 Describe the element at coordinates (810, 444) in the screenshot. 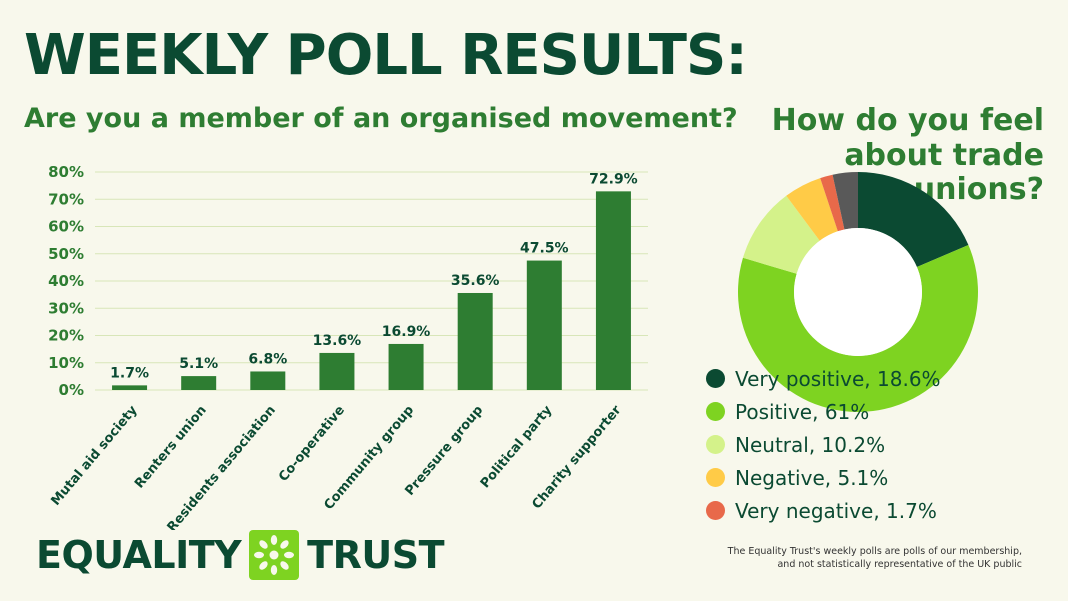

I see `legend-label: Neutral, 10.2%` at that location.